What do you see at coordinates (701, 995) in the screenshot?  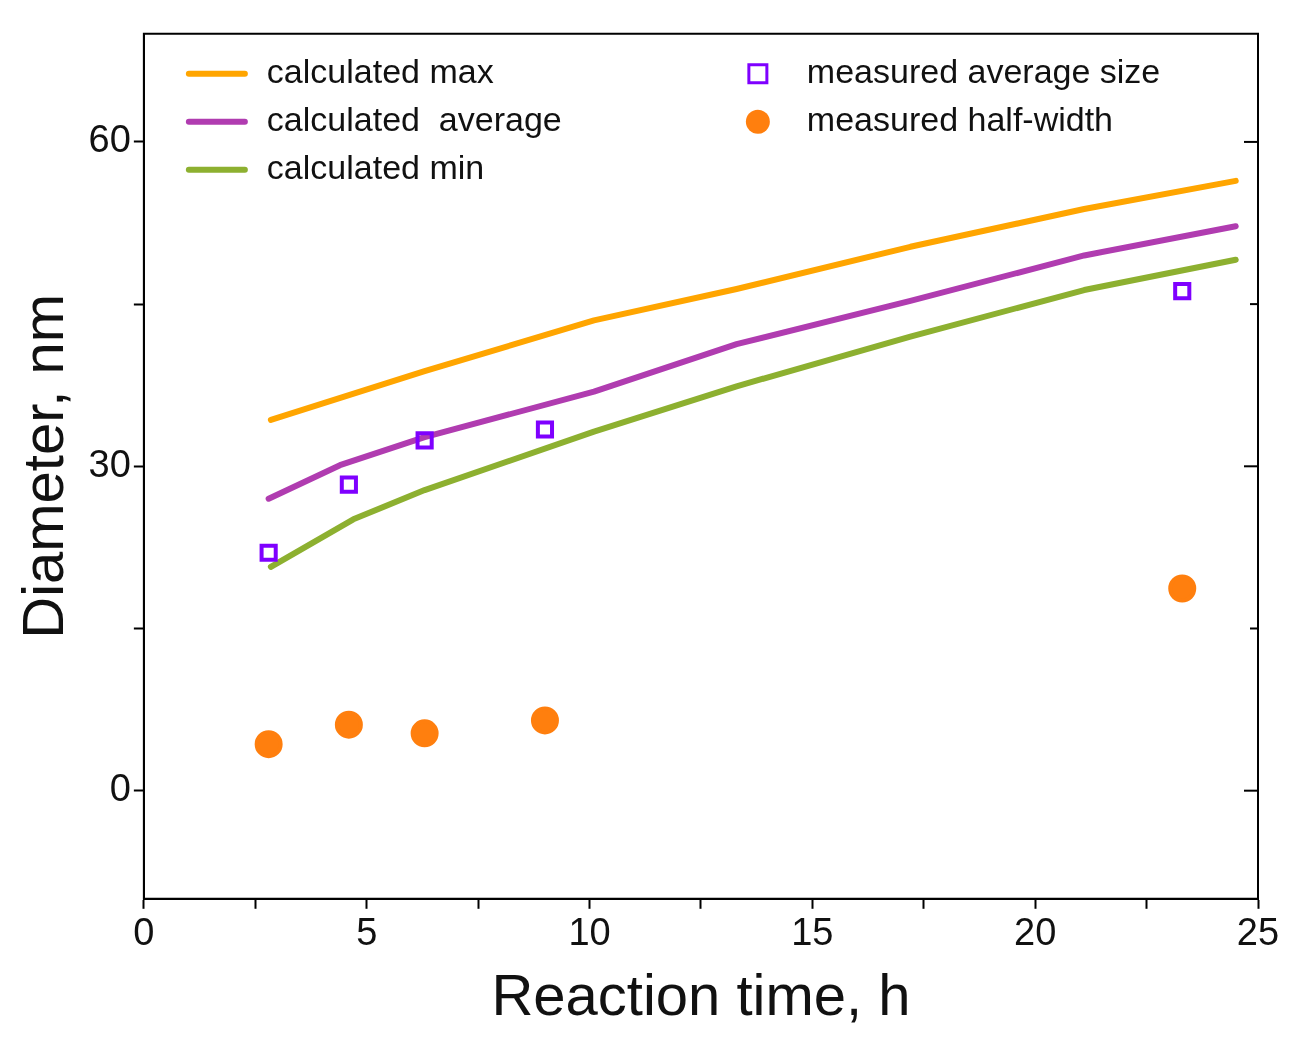 I see `x-axis-title: Reaction time, h` at bounding box center [701, 995].